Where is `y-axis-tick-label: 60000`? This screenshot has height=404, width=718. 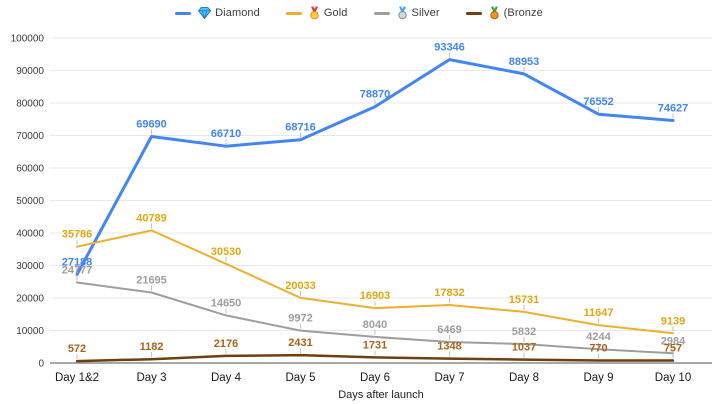
y-axis-tick-label: 60000 is located at coordinates (30, 169).